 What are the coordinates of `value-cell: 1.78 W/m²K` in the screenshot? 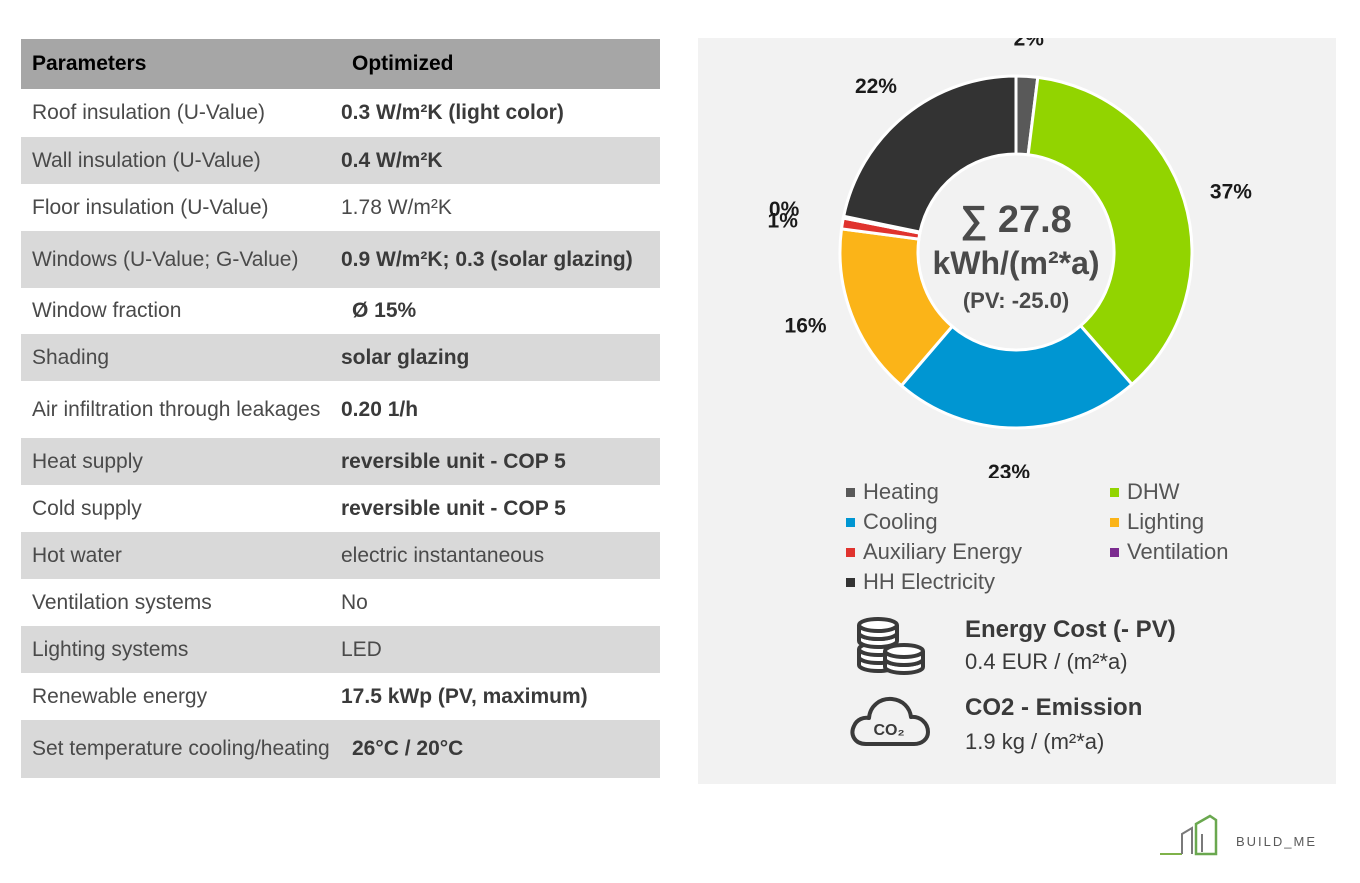 It's located at (495, 207).